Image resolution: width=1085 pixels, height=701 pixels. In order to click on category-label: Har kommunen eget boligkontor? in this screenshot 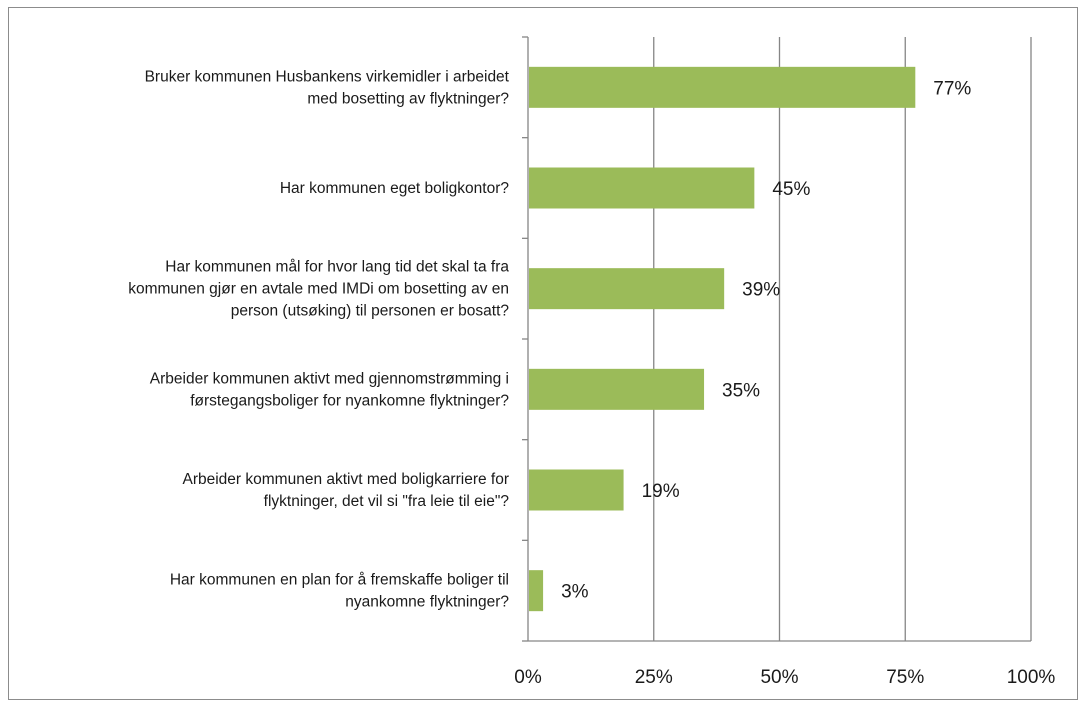, I will do `click(395, 188)`.